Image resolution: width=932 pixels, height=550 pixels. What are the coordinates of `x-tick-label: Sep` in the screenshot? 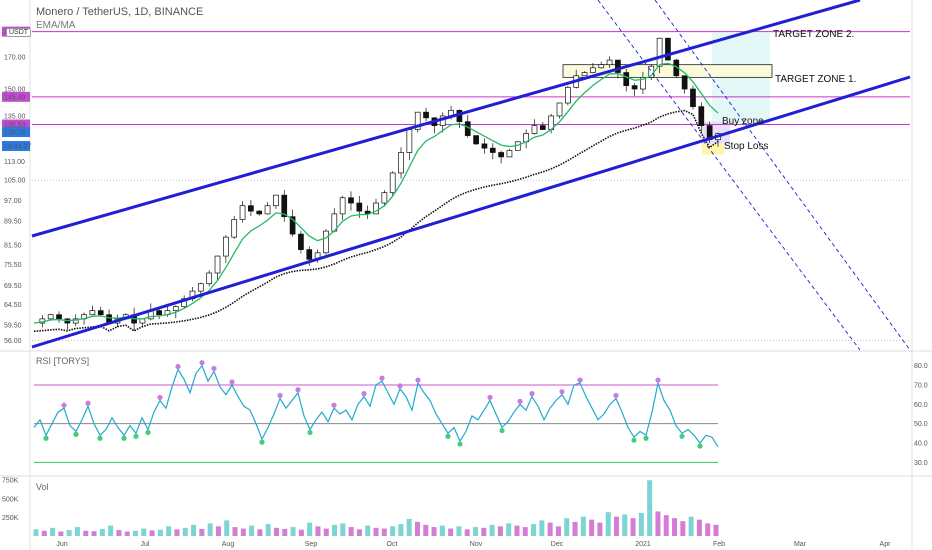 It's located at (311, 544).